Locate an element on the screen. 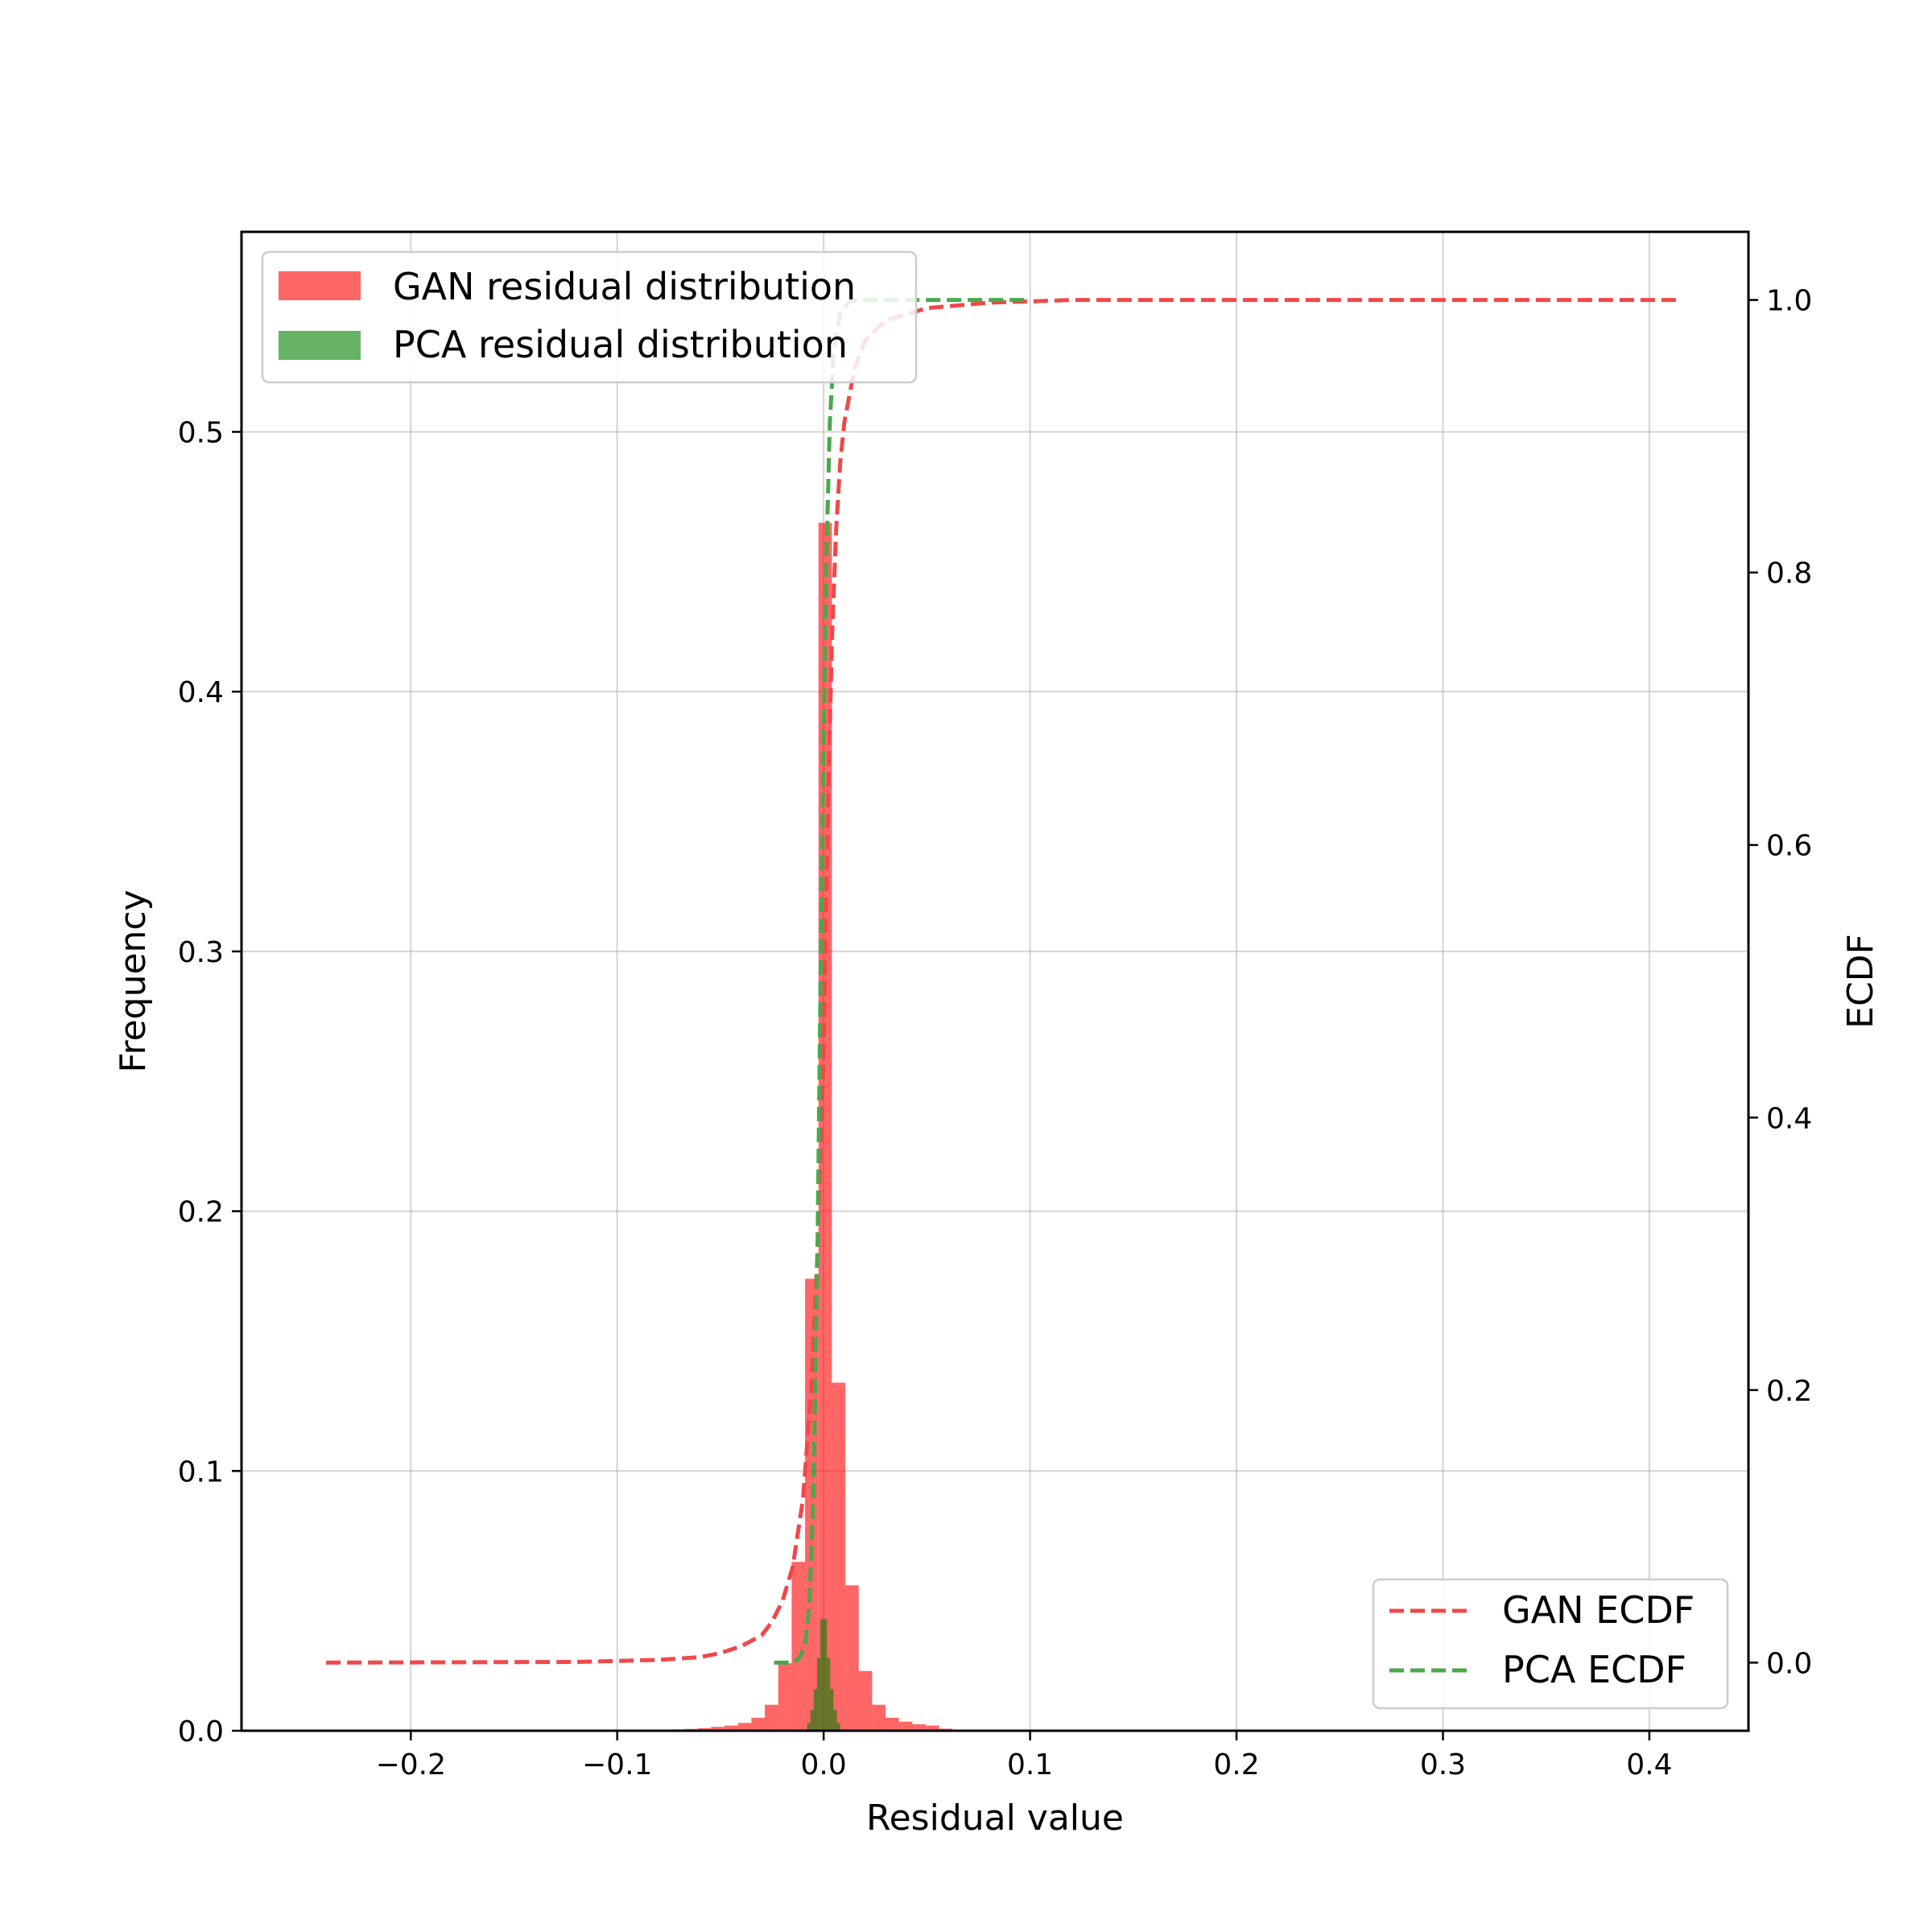 Image resolution: width=1932 pixels, height=1932 pixels. y2-tick-label-4: 0.8 is located at coordinates (1789, 573).